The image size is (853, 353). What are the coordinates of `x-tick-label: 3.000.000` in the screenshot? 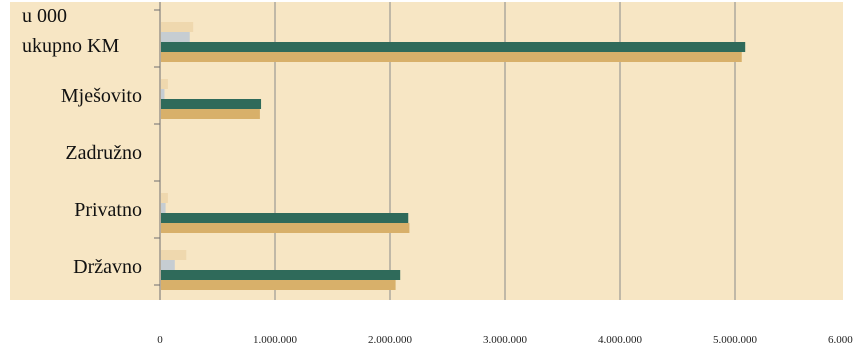 It's located at (505, 340).